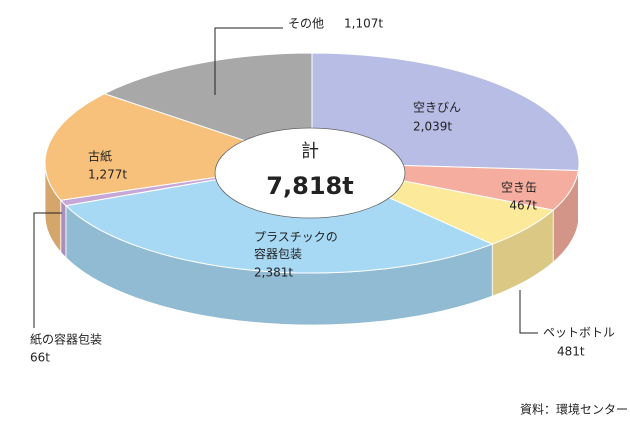 This screenshot has height=424, width=630. What do you see at coordinates (363, 24) in the screenshot?
I see `slice-value: 1,107t` at bounding box center [363, 24].